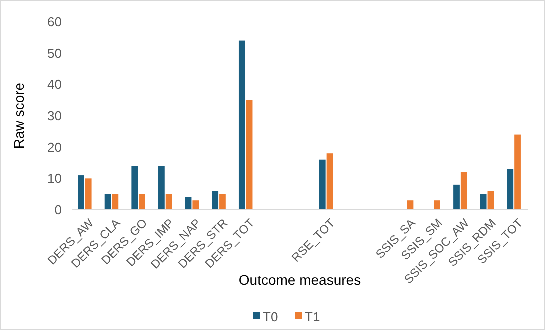  What do you see at coordinates (55, 22) in the screenshot?
I see `y-tick-label: 60` at bounding box center [55, 22].